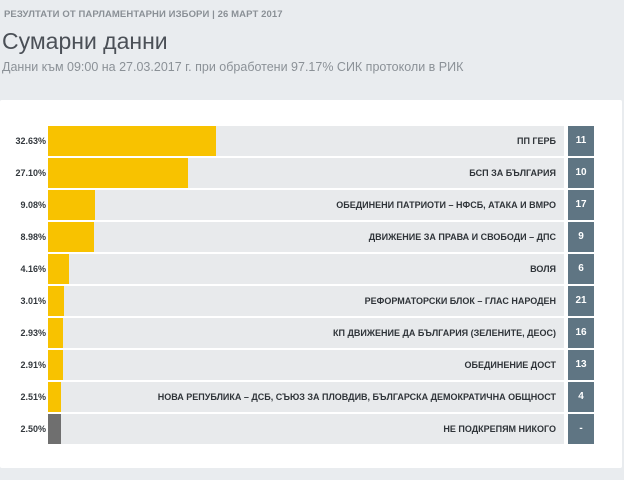  I want to click on ballot-number-badge: 6, so click(581, 269).